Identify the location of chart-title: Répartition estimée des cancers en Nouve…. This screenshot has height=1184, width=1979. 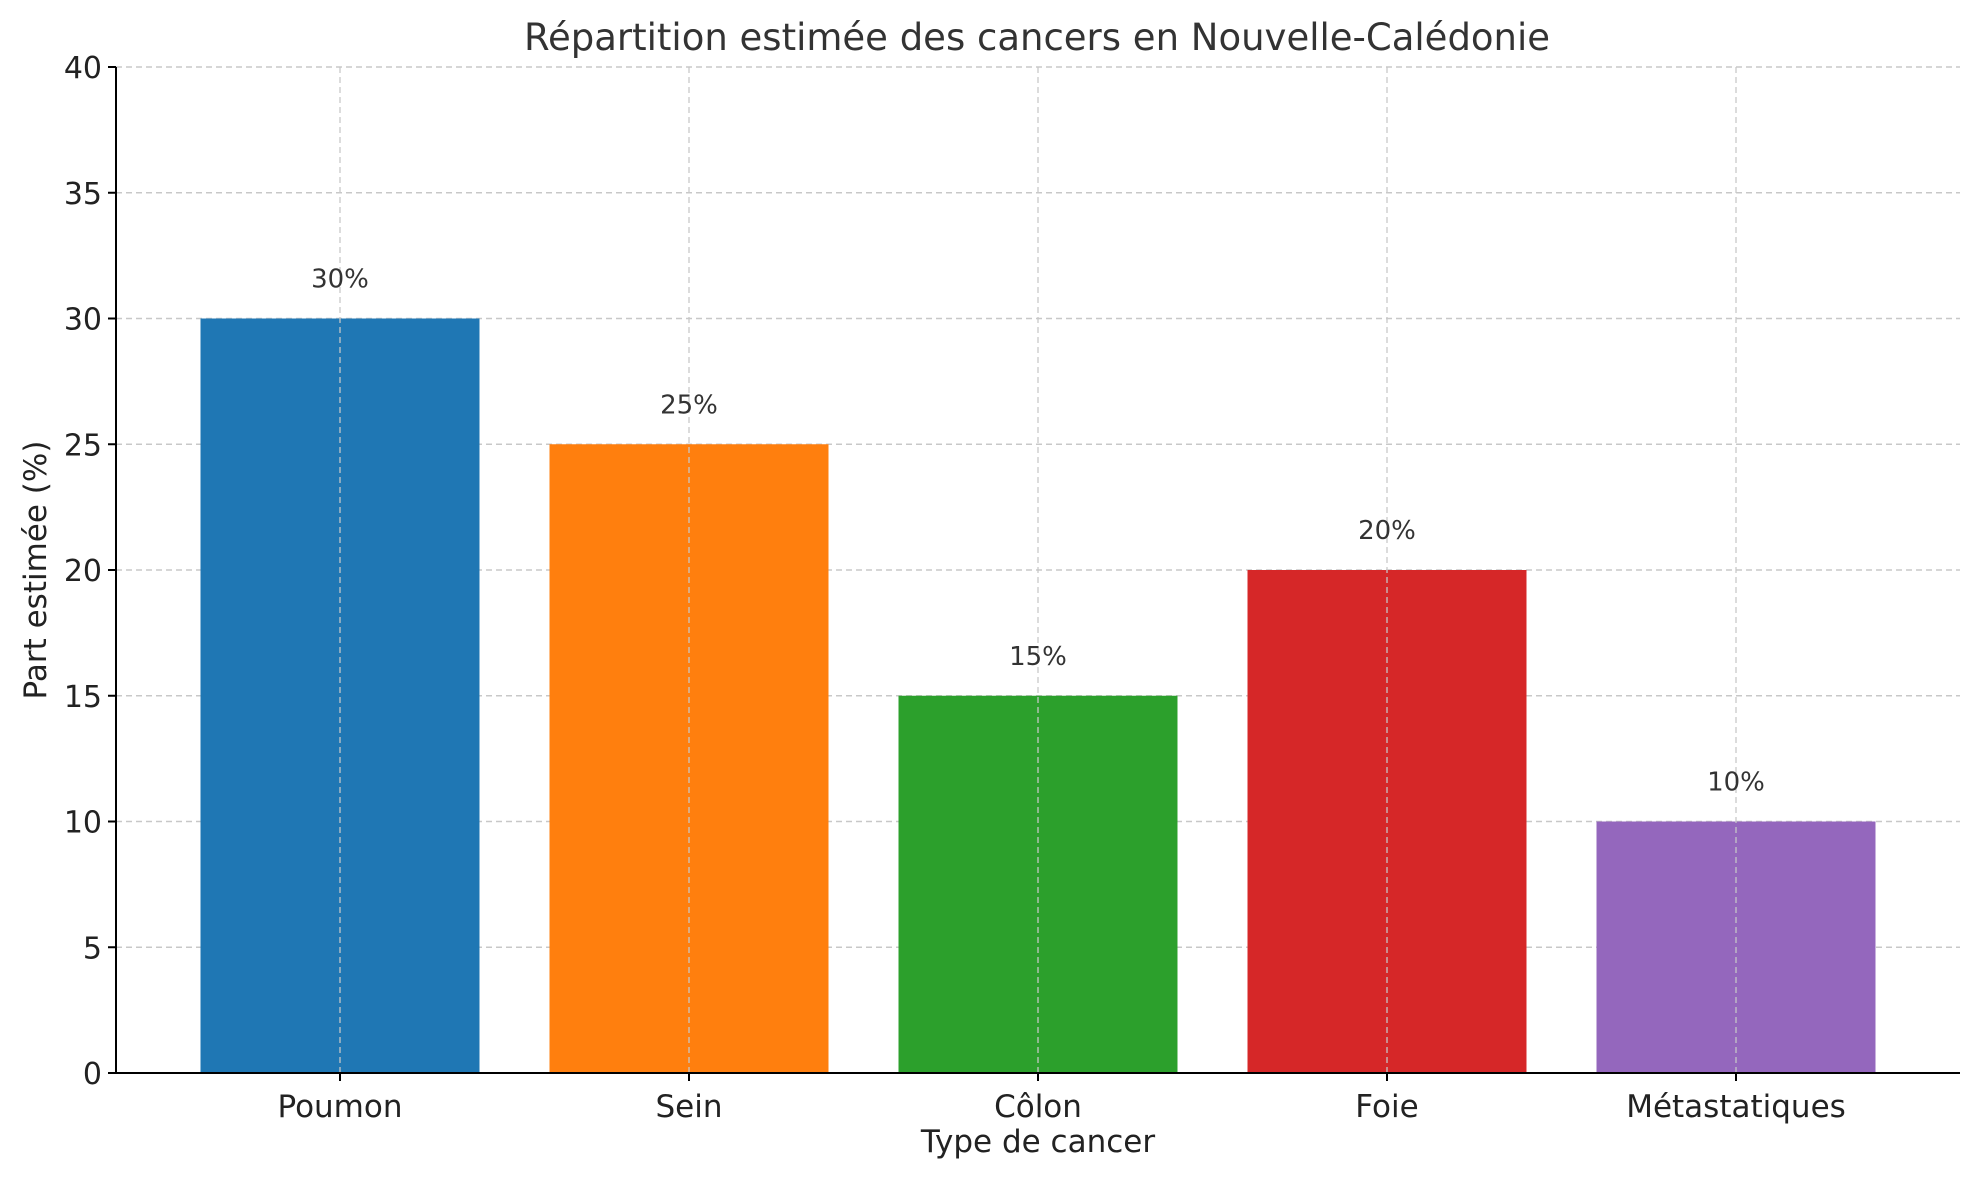
(1037, 37).